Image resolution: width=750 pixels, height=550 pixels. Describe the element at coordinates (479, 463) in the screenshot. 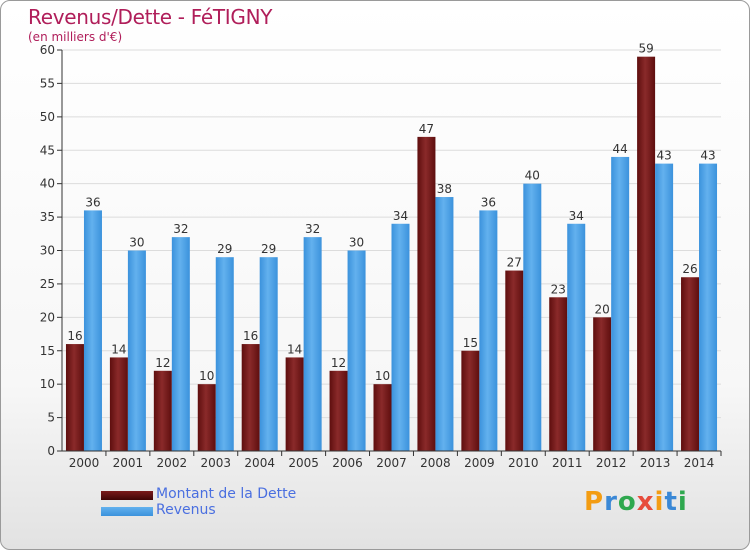

I see `x-tick-label: 2009` at that location.